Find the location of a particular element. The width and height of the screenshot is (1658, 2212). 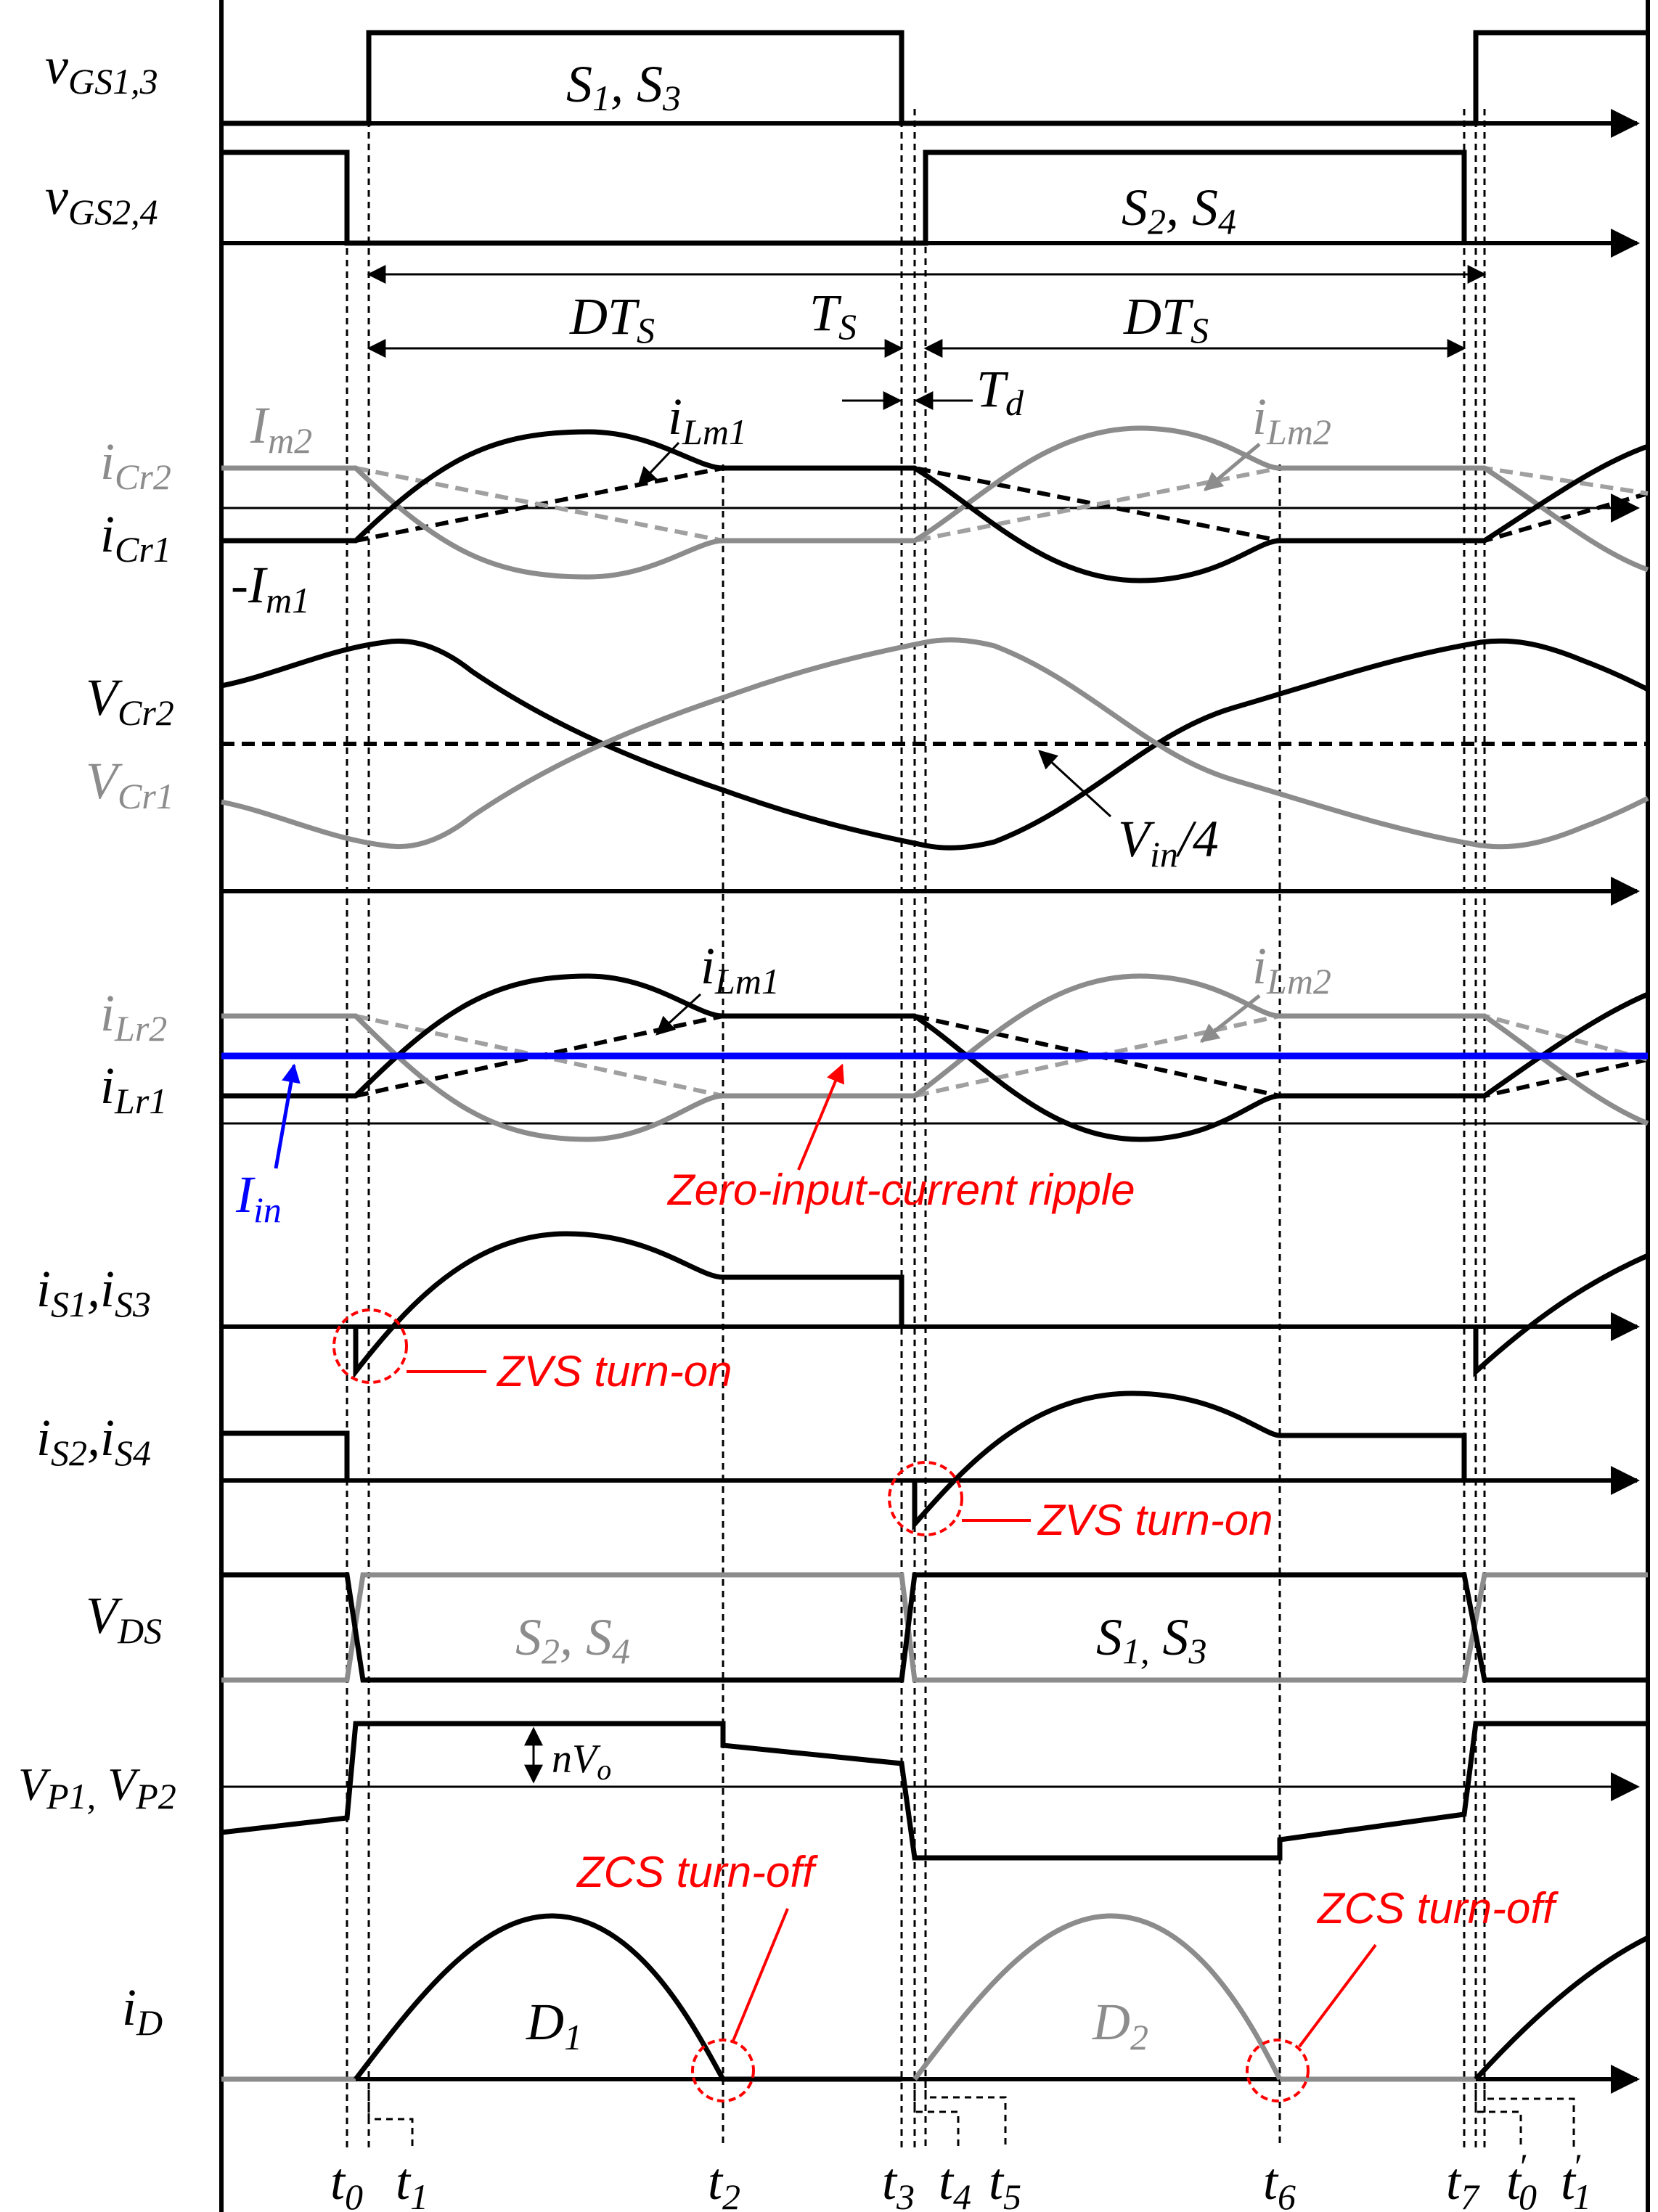

vcr2-waveform is located at coordinates (935, 744).